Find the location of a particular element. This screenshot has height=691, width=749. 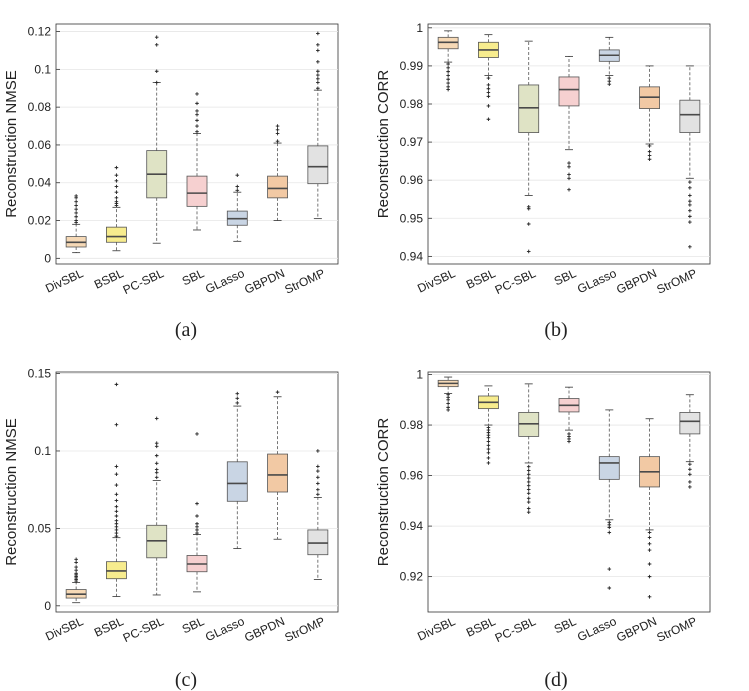

boxplots is located at coordinates (197, 142).